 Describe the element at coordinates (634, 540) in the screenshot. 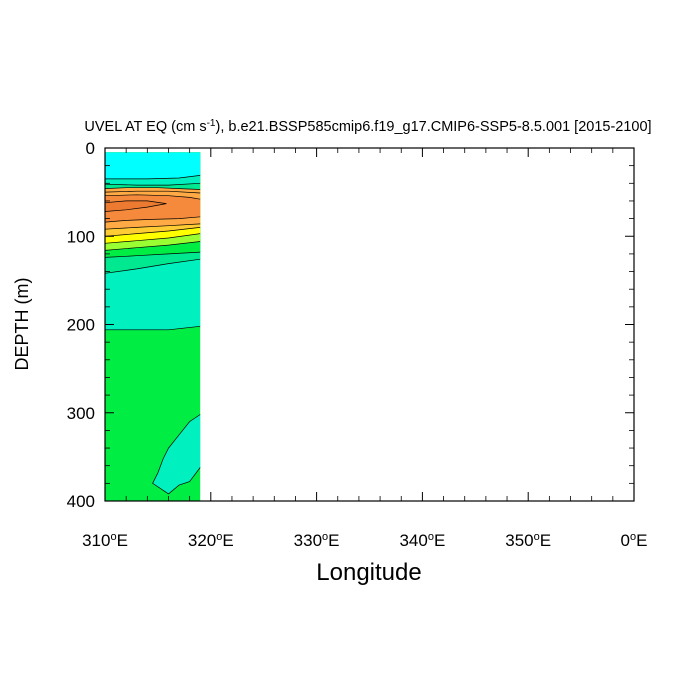

I see `x-tick-label-0: 0oE` at that location.